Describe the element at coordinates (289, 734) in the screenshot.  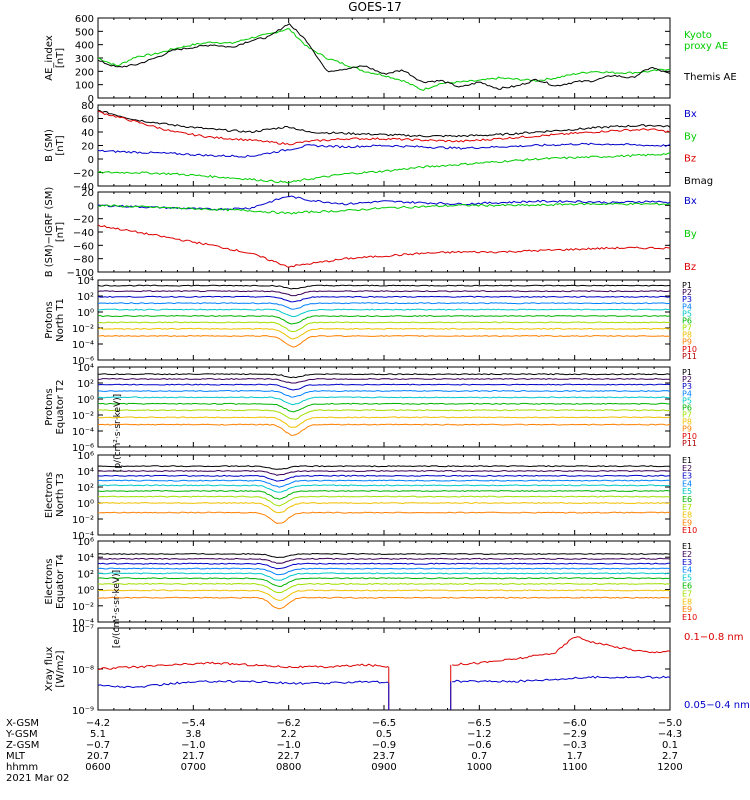
I see `footer-value: 2.2` at that location.